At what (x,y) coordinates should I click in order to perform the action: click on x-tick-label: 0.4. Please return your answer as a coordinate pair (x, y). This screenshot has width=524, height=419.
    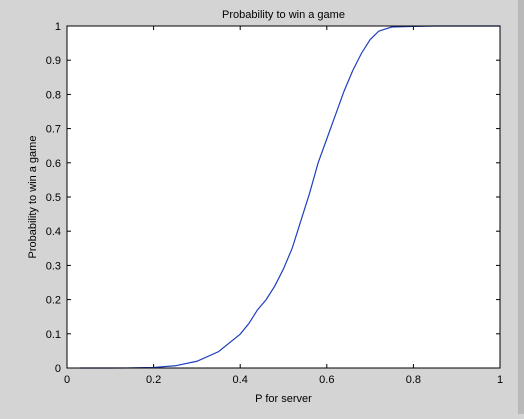
    Looking at the image, I should click on (240, 380).